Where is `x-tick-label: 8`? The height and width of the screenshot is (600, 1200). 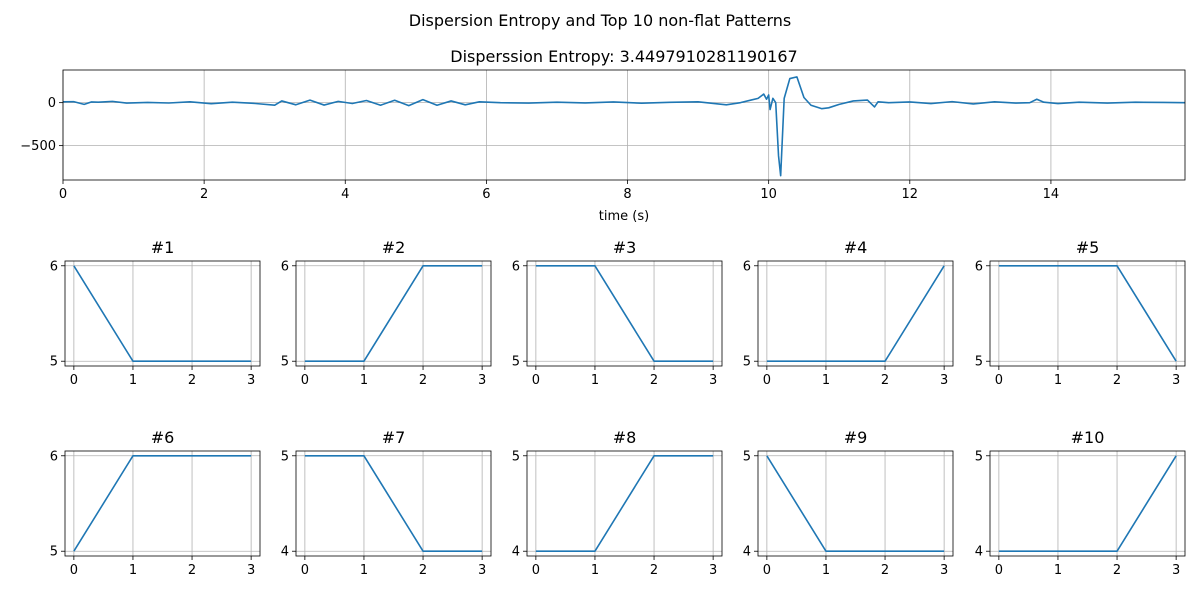
x-tick-label: 8 is located at coordinates (627, 194).